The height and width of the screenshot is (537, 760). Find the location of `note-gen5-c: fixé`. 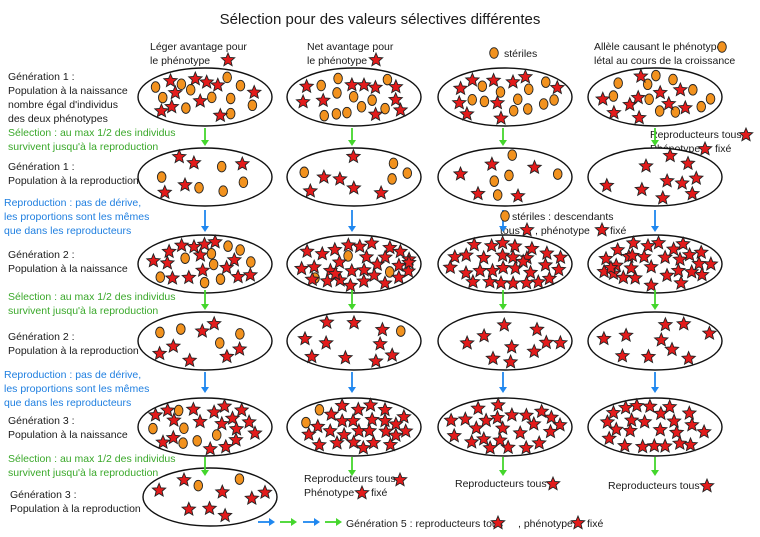

note-gen5-c: fixé is located at coordinates (595, 524).